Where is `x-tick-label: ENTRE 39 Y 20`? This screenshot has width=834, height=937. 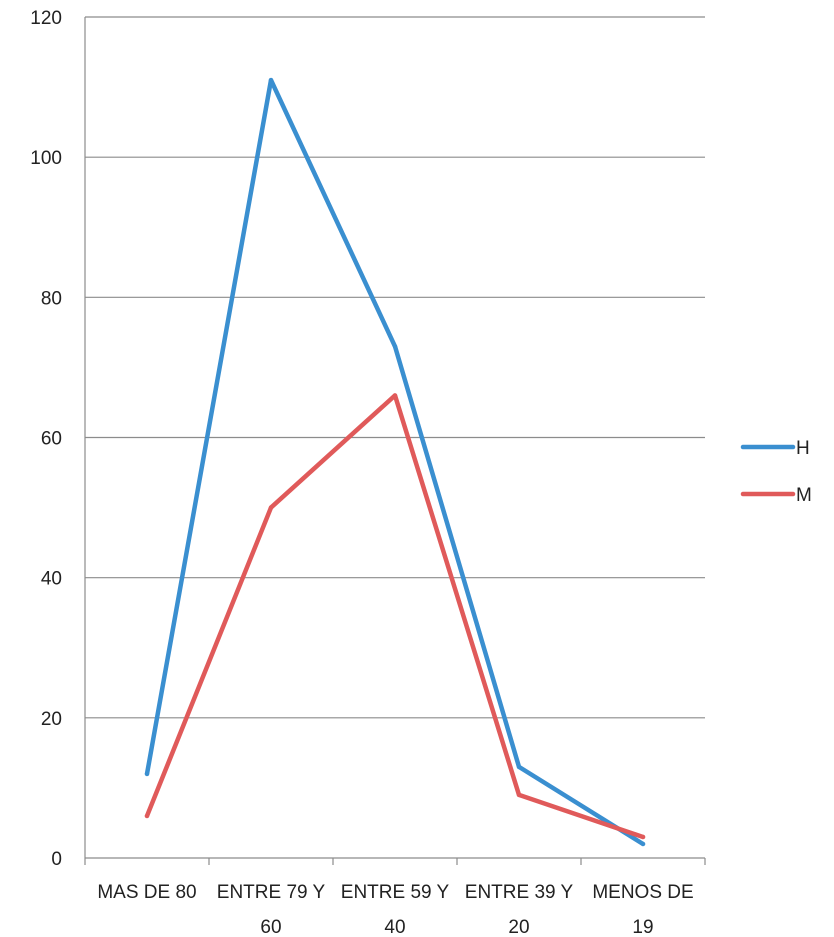 x-tick-label: ENTRE 39 Y 20 is located at coordinates (519, 909).